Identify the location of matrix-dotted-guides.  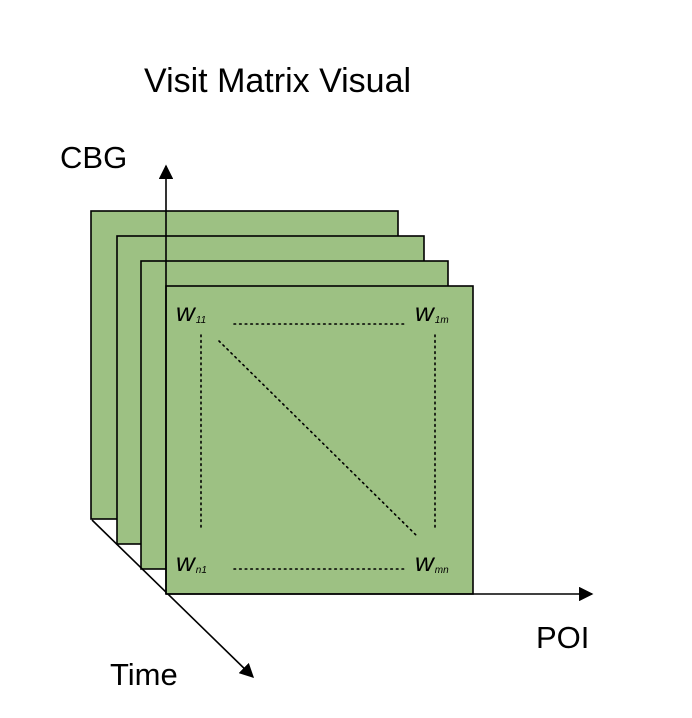
(318, 446).